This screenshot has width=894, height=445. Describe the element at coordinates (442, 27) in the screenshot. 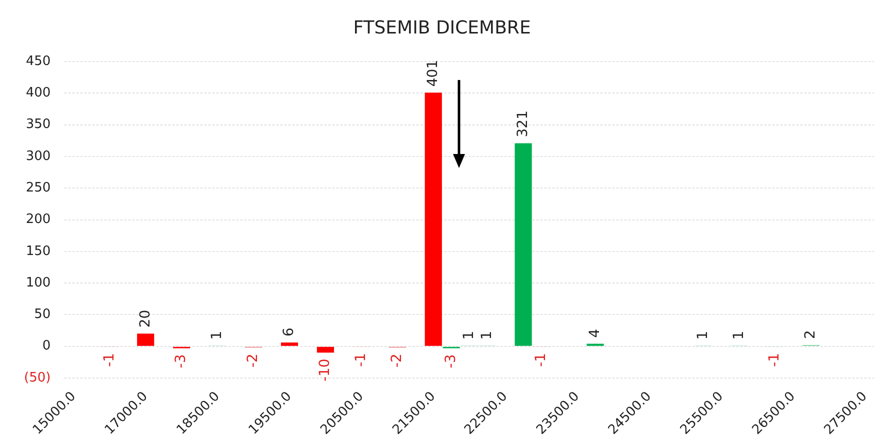

I see `chart-title: FTSEMIB DICEMBRE` at that location.